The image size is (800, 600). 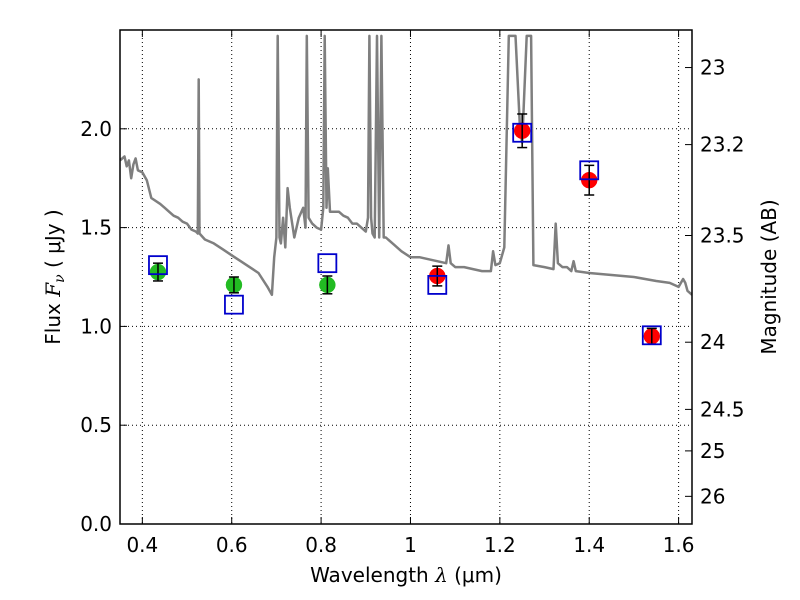 I want to click on x-tick-label: 0.6, so click(x=232, y=545).